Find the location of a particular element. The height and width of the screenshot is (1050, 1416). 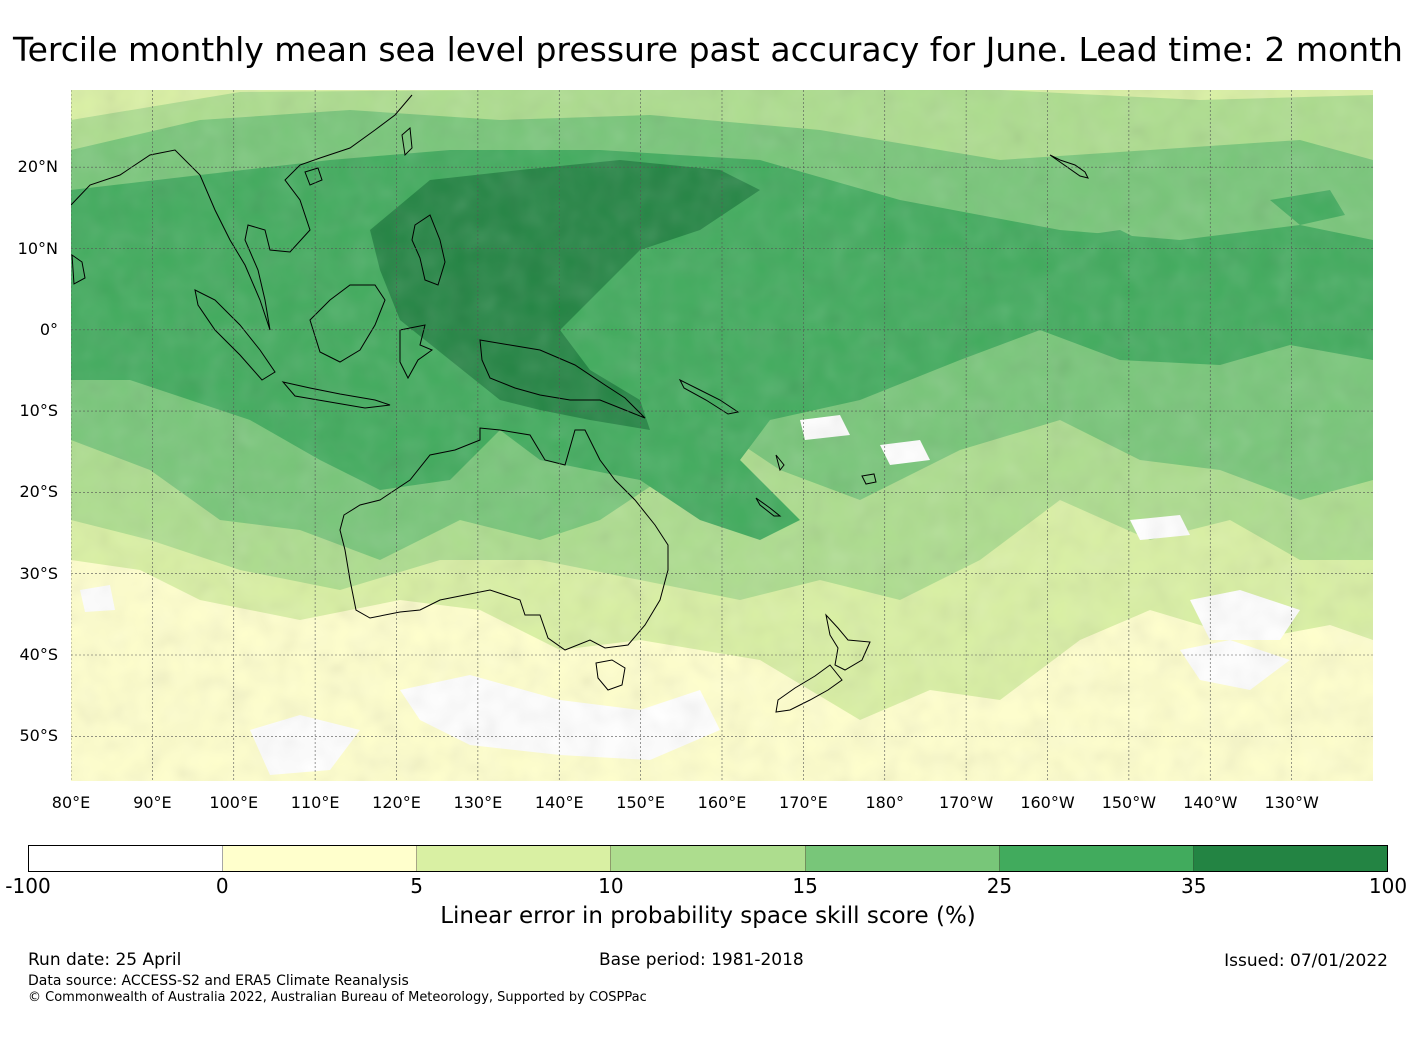

longitude-label: 160°E is located at coordinates (722, 802).